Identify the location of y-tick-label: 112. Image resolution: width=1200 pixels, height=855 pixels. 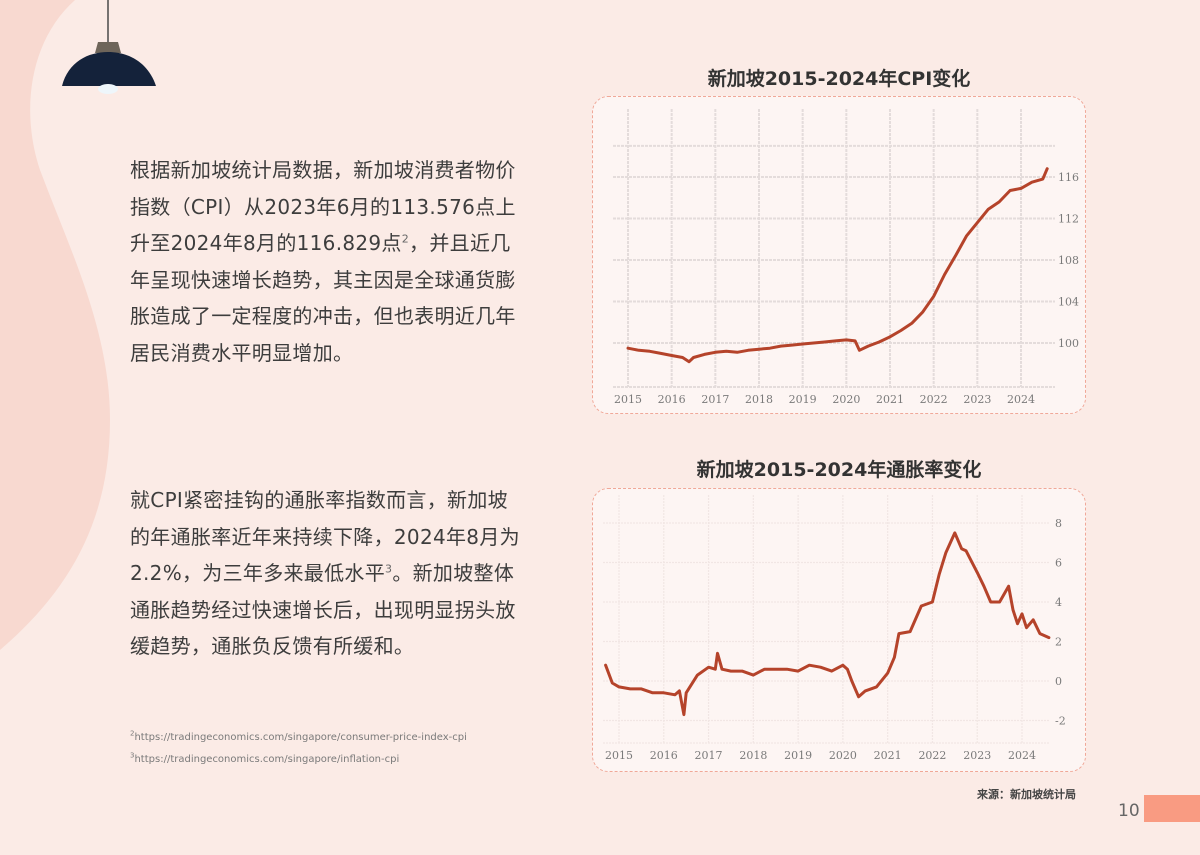
(1068, 219).